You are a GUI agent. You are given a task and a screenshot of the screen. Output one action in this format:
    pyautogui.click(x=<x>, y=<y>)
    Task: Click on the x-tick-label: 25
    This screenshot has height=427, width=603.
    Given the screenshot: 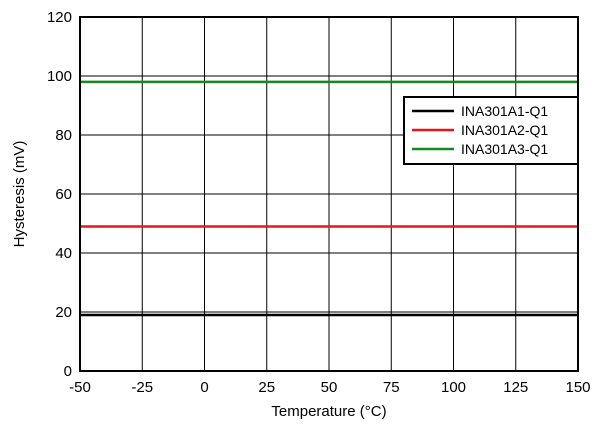 What is the action you would take?
    pyautogui.click(x=266, y=387)
    